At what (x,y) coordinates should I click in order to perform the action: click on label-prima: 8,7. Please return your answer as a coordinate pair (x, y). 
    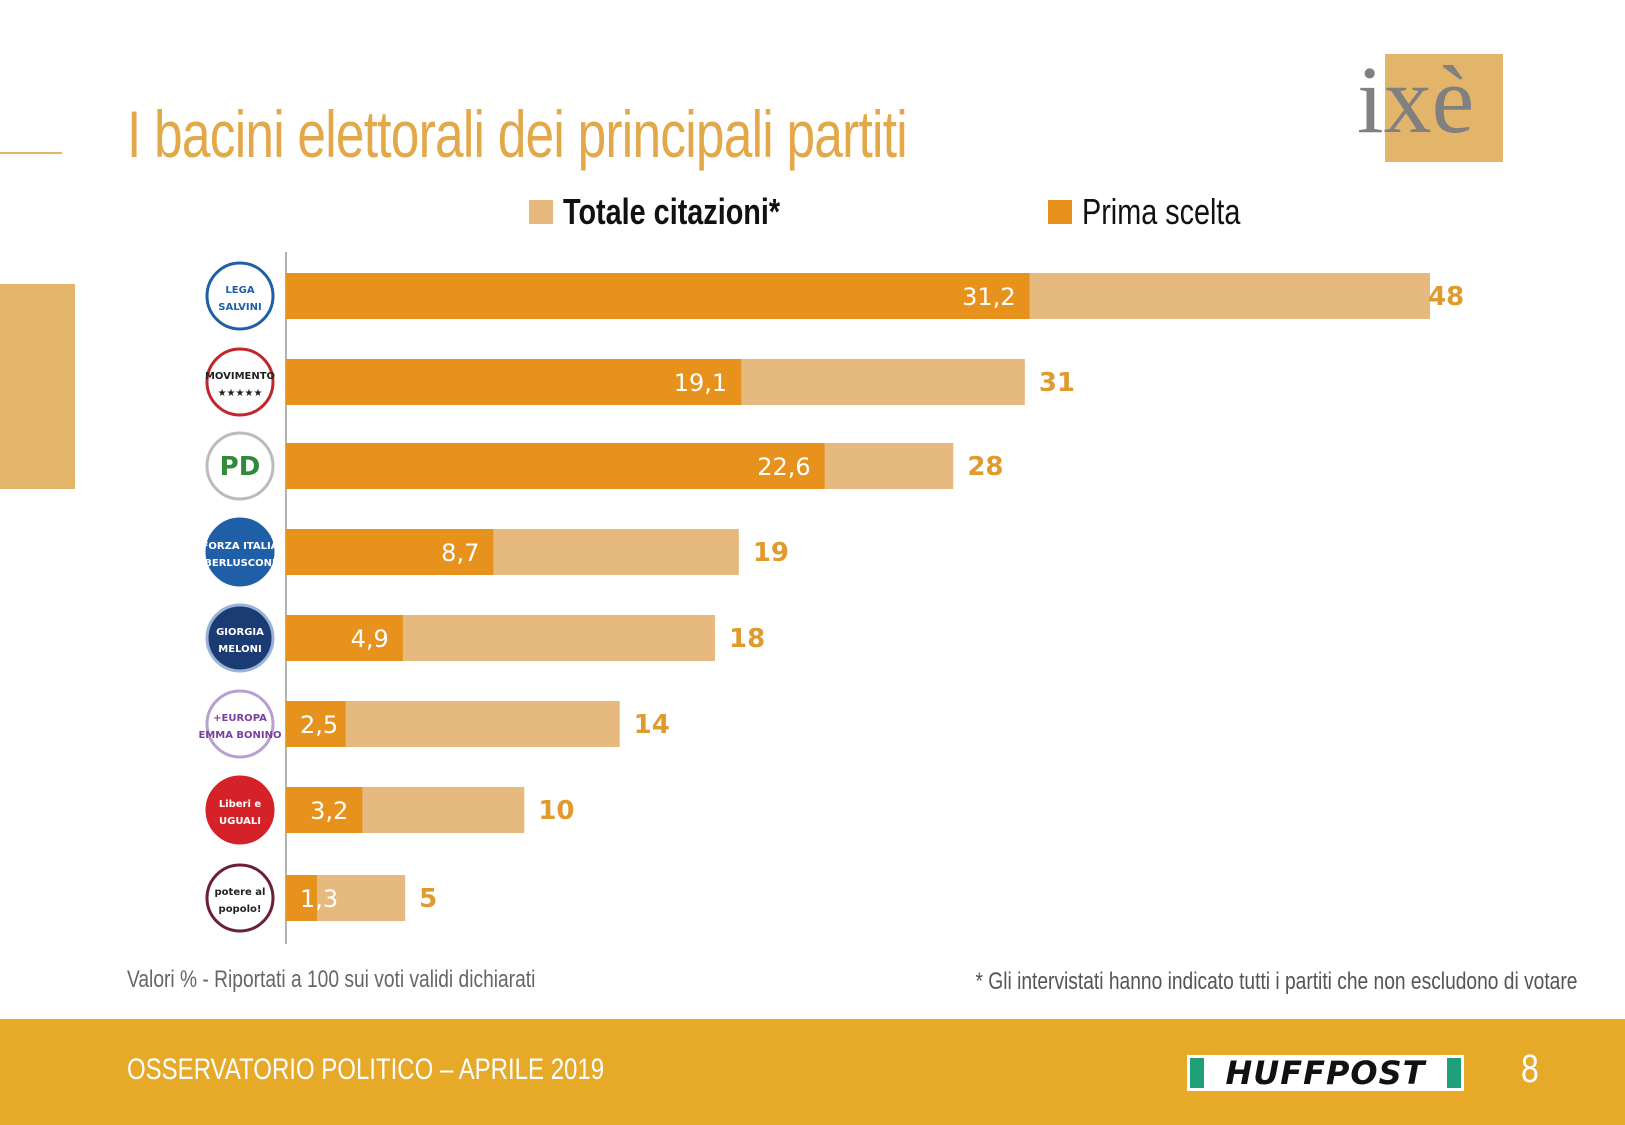
    Looking at the image, I should click on (460, 553).